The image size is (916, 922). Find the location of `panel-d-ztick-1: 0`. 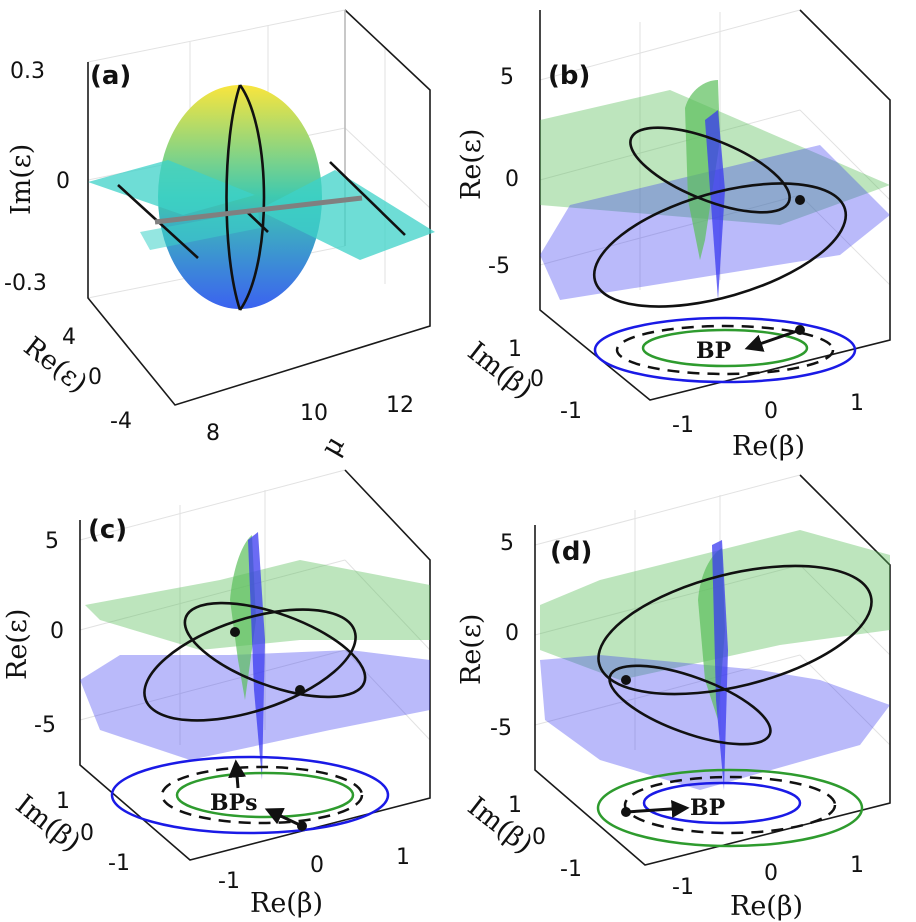

panel-d-ztick-1: 0 is located at coordinates (512, 633).